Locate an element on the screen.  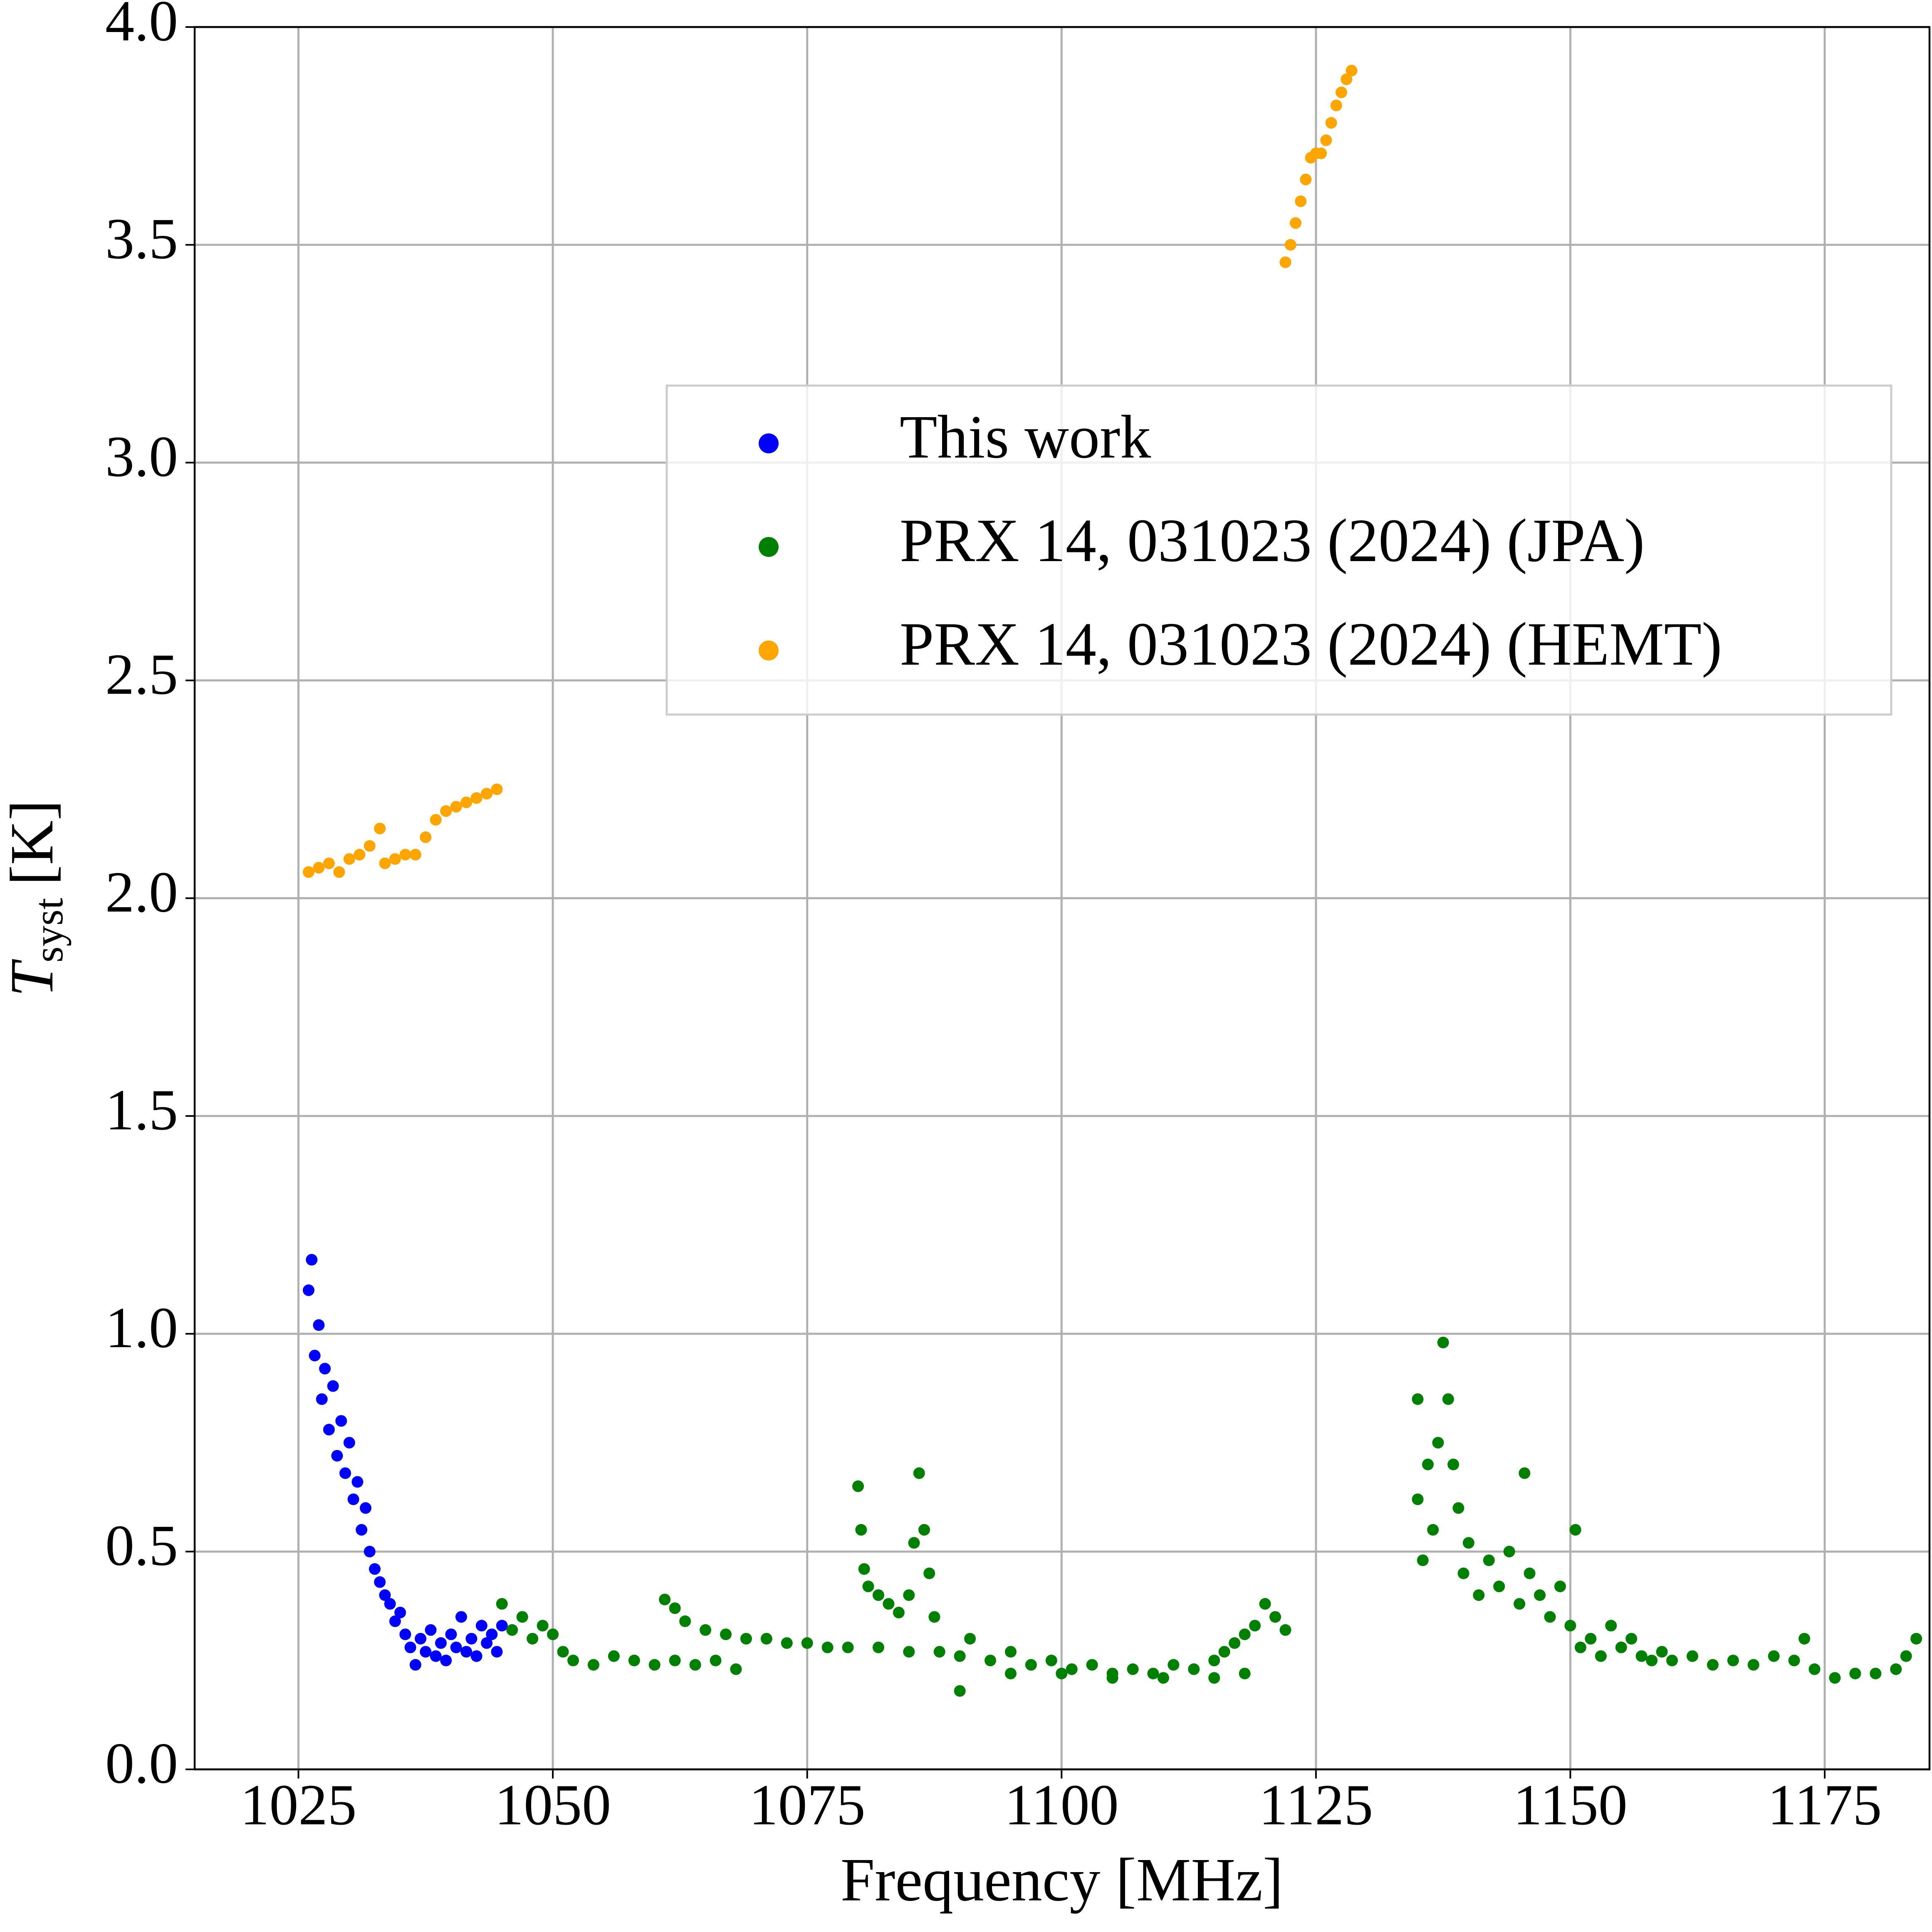
y-label-symbol: T is located at coordinates (33, 978).